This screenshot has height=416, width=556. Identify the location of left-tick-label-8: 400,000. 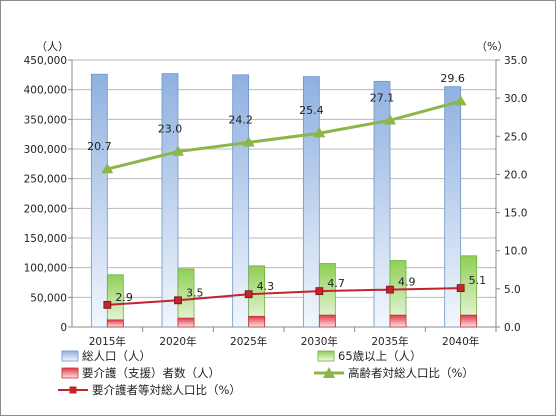
(45, 91).